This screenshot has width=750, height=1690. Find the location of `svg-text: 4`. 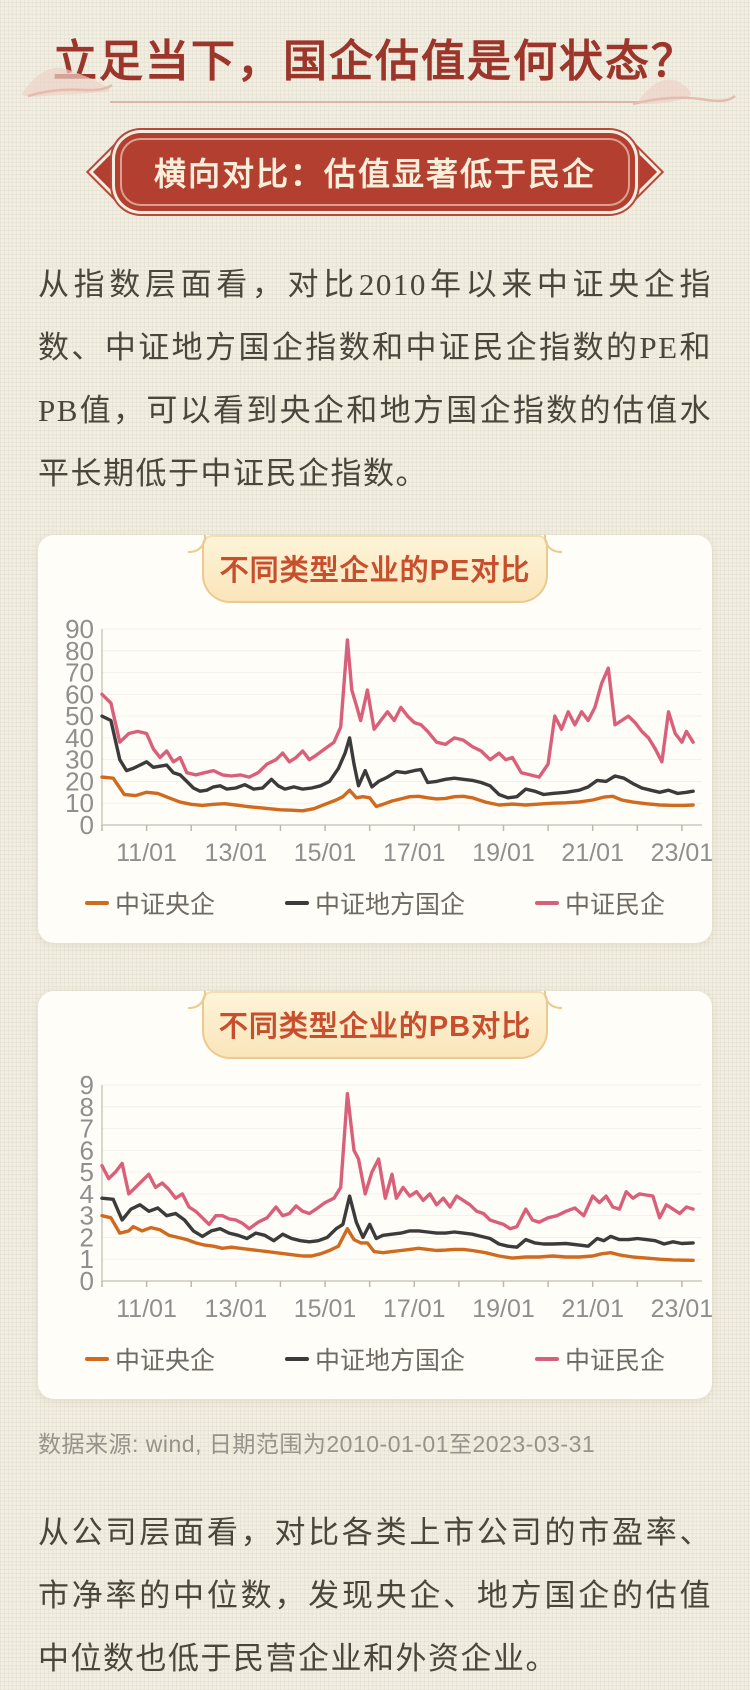

svg-text: 4 is located at coordinates (87, 1194).